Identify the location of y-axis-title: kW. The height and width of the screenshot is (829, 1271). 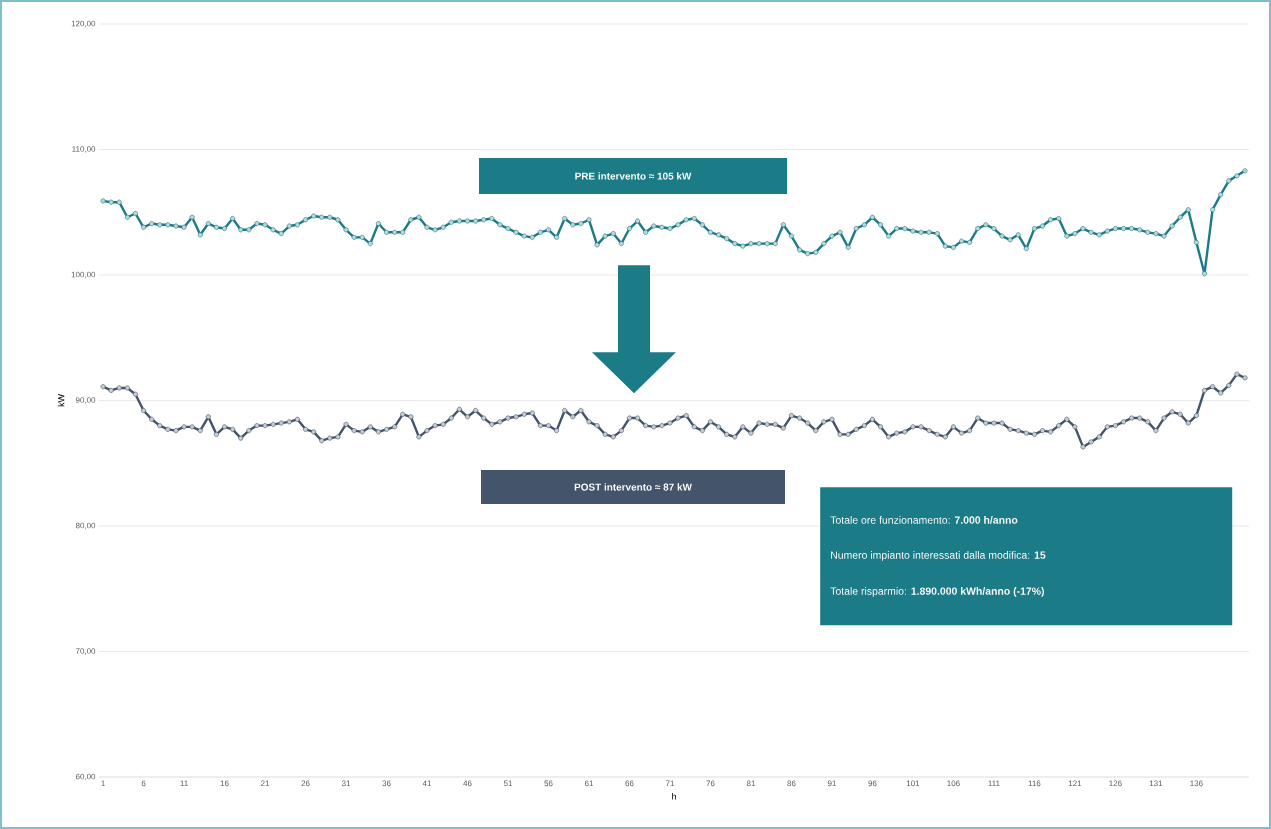
(61, 400).